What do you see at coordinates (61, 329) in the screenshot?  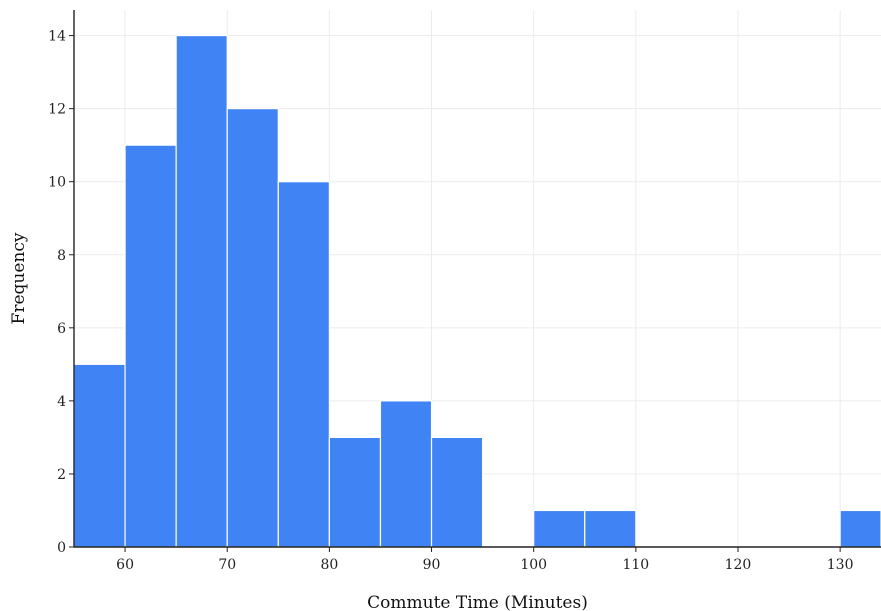 I see `y-tick-label: 6` at bounding box center [61, 329].